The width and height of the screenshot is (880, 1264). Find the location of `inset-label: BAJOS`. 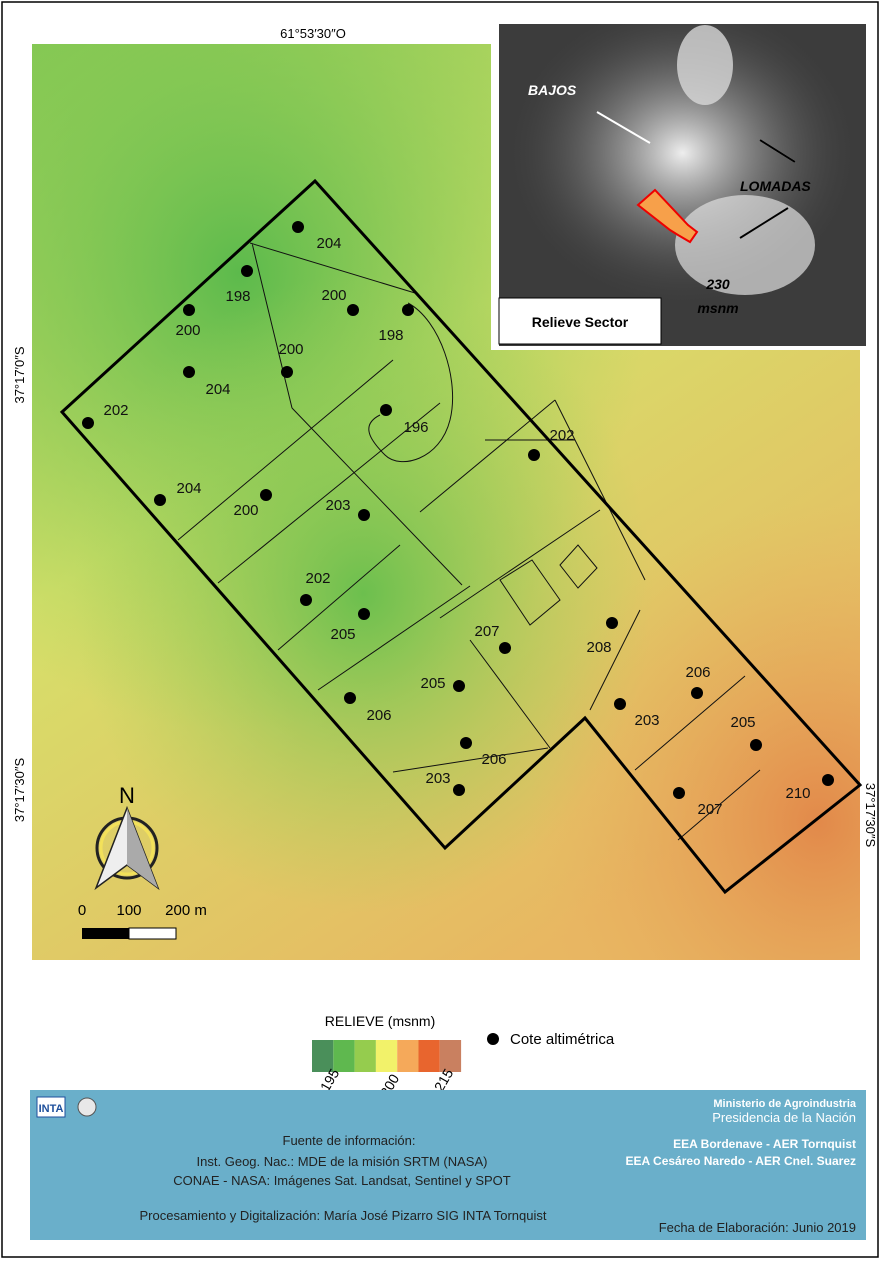

inset-label: BAJOS is located at coordinates (552, 90).